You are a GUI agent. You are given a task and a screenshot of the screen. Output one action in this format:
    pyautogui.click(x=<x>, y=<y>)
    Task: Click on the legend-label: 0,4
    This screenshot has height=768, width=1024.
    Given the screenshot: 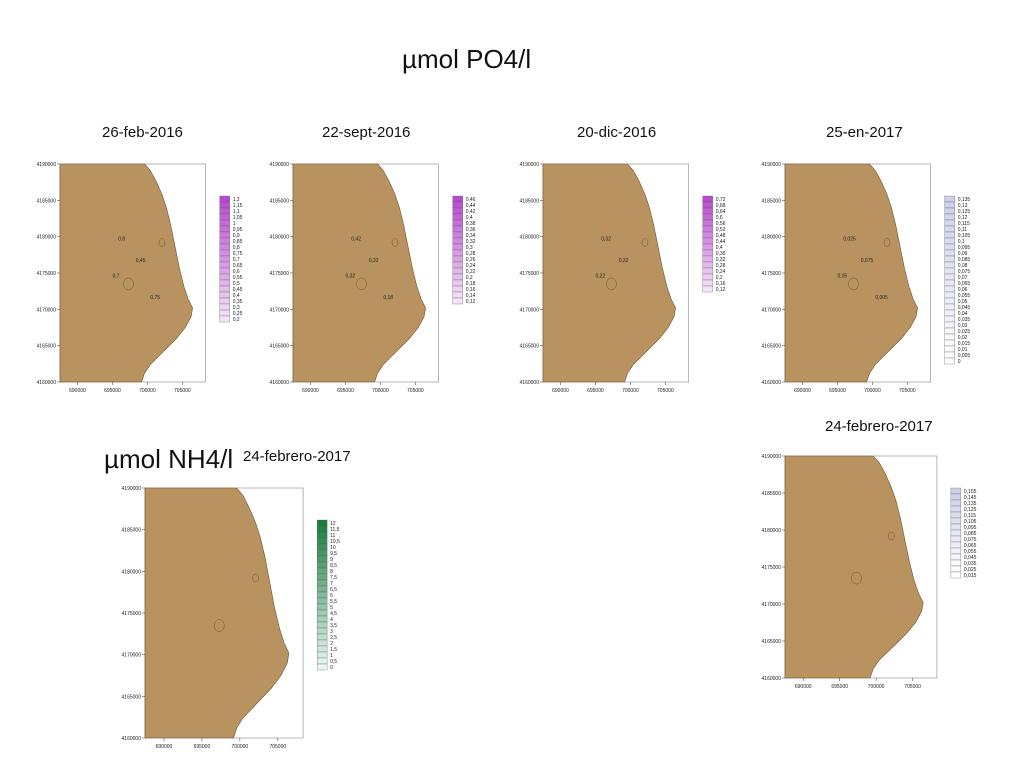 What is the action you would take?
    pyautogui.click(x=236, y=296)
    